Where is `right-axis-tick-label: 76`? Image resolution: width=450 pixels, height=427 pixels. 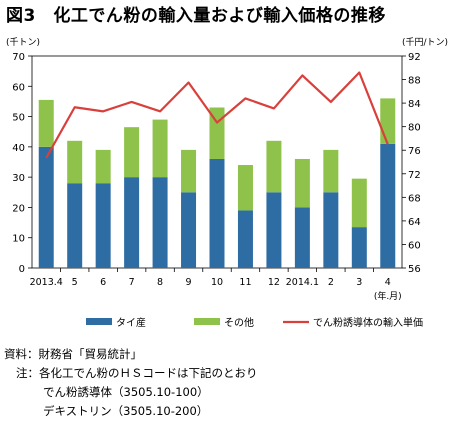 right-axis-tick-label: 76 is located at coordinates (414, 151).